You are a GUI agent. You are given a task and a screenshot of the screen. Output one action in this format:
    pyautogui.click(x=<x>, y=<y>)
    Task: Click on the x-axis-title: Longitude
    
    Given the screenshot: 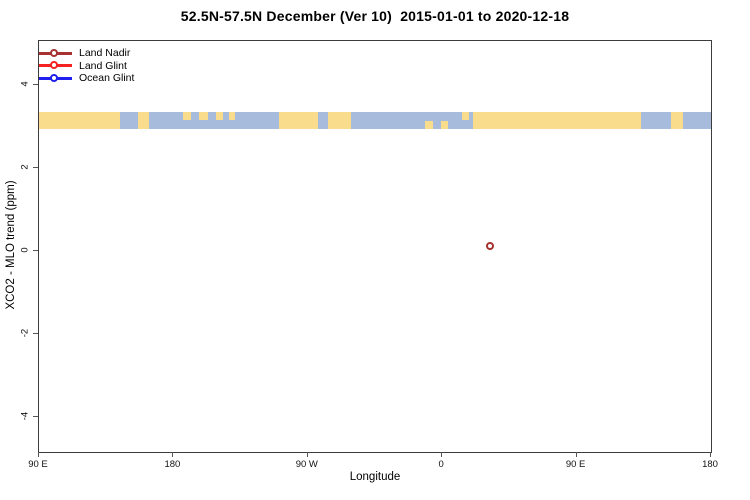 What is the action you would take?
    pyautogui.click(x=375, y=477)
    